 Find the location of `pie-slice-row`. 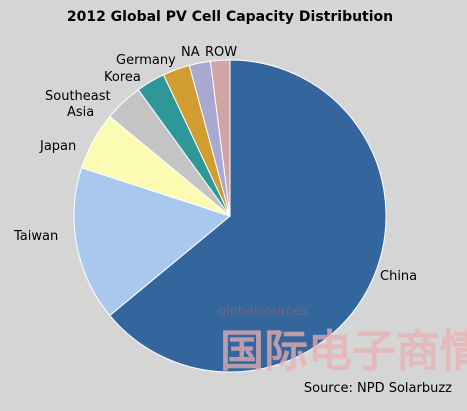

pie-slice-row is located at coordinates (220, 138).